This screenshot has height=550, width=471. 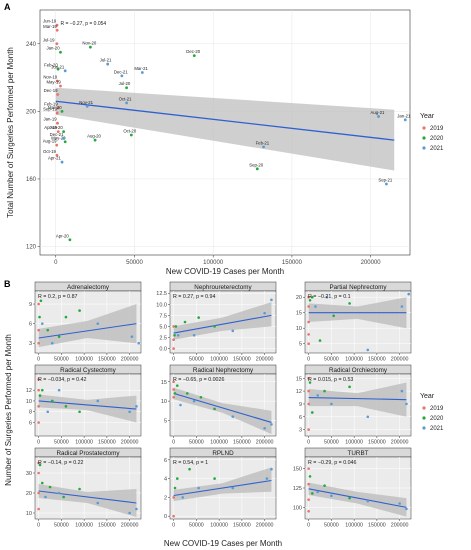 What do you see at coordinates (223, 287) in the screenshot?
I see `facet-title: Nephroureterectomy` at bounding box center [223, 287].